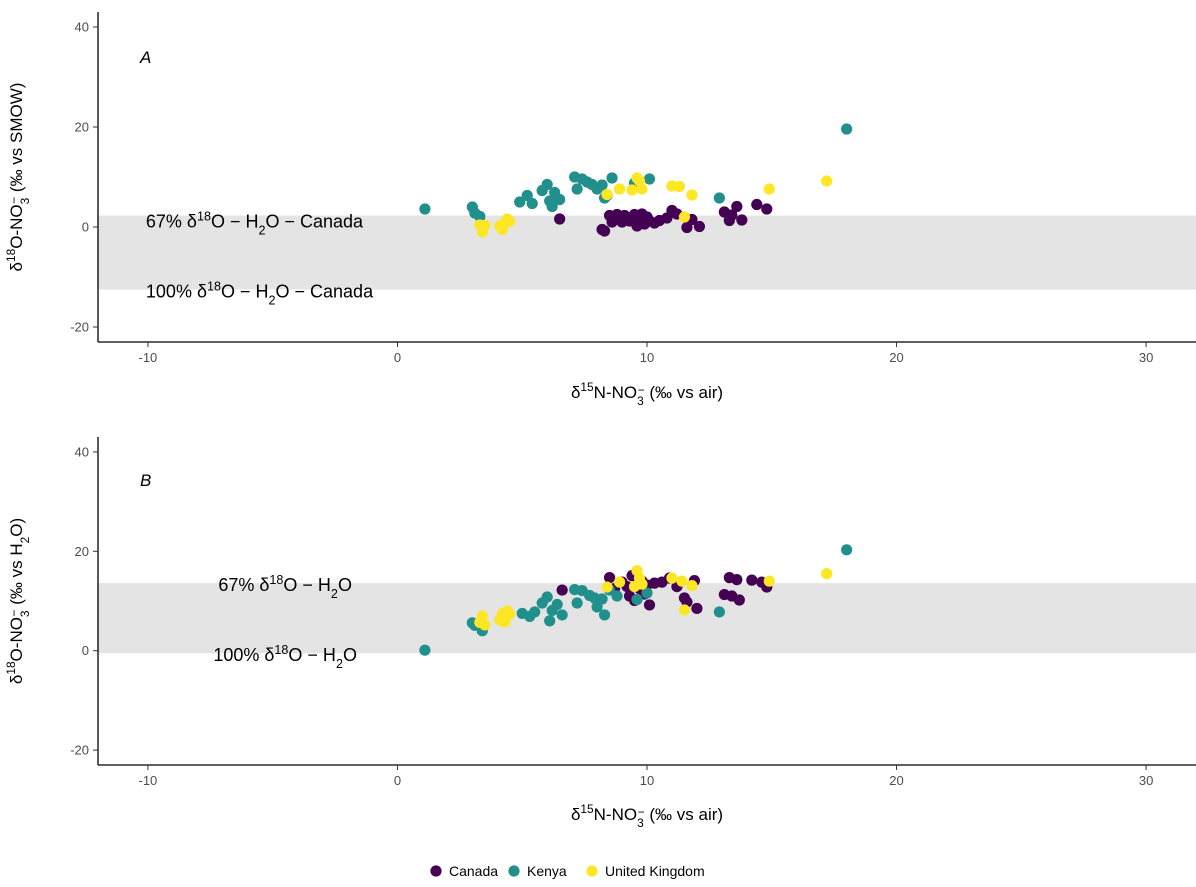 Image resolution: width=1196 pixels, height=887 pixels. I want to click on series-kenya, so click(636, 173).